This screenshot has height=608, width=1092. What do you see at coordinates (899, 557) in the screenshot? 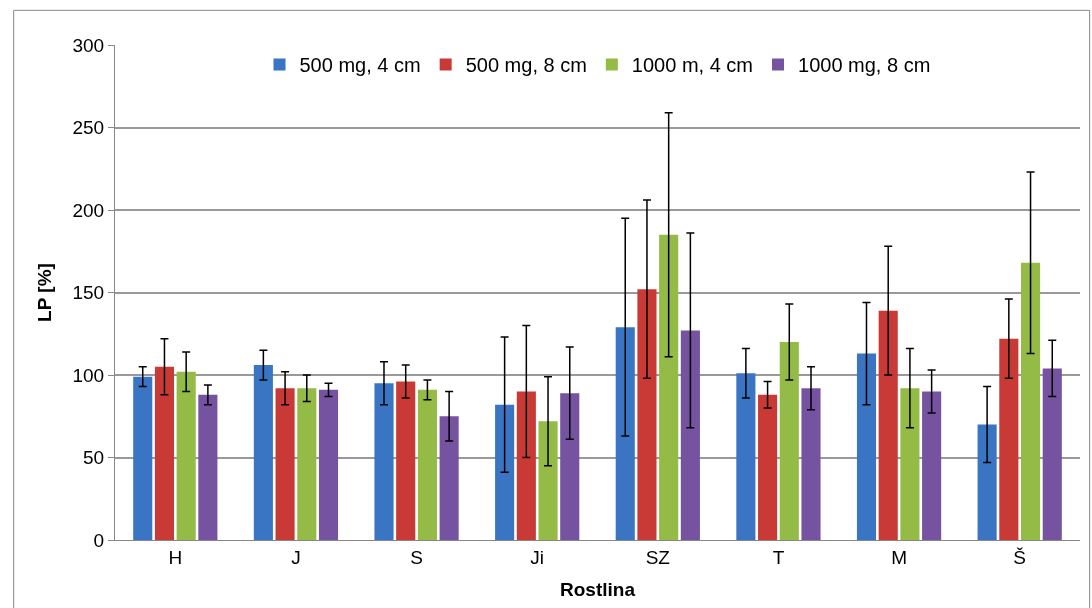
I see `x-tick-label: M` at bounding box center [899, 557].